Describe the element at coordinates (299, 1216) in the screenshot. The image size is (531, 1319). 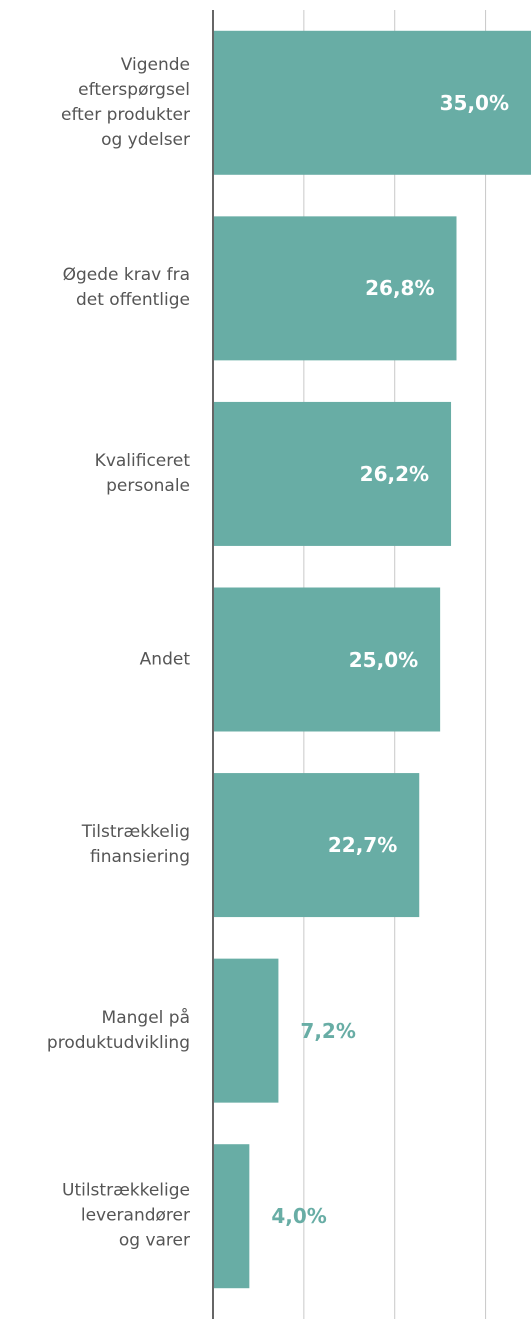
I see `value-label: 4,0%` at that location.